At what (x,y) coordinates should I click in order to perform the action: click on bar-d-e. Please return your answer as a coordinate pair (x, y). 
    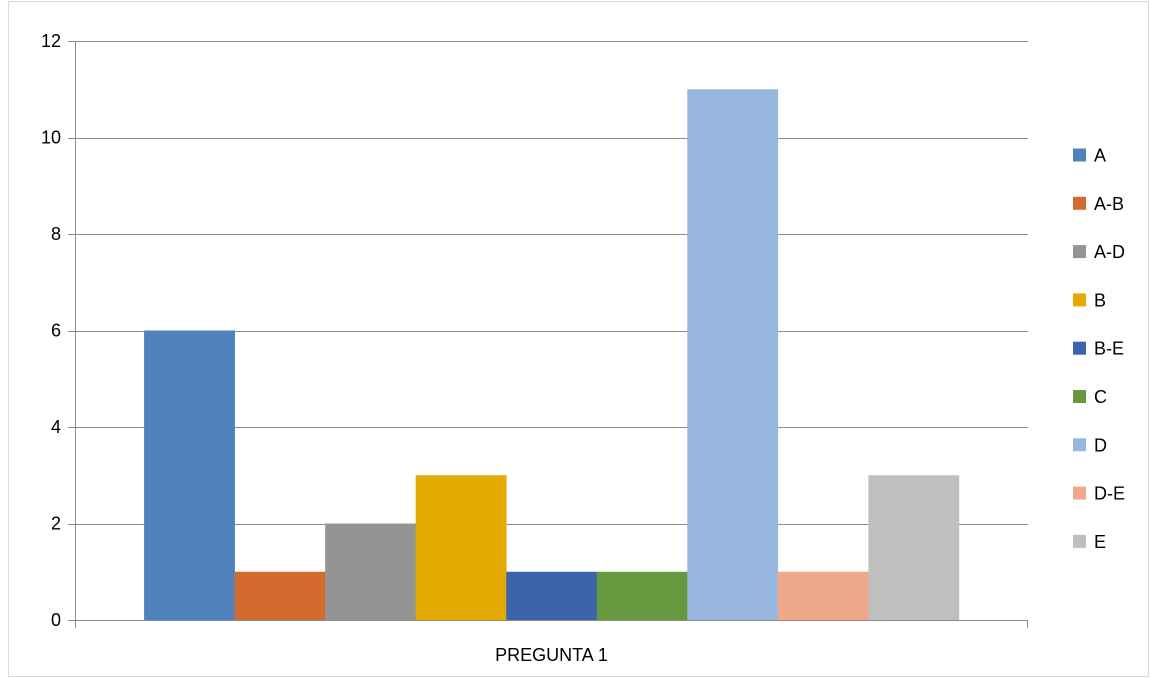
    Looking at the image, I should click on (823, 595).